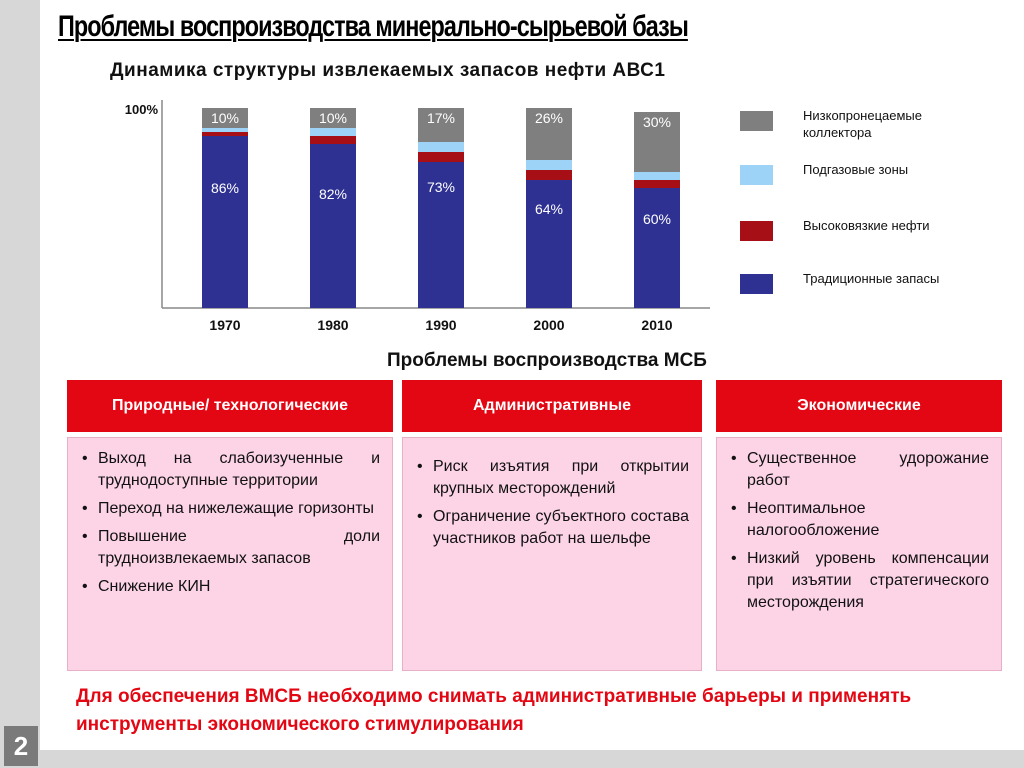  What do you see at coordinates (805, 519) in the screenshot?
I see `list-item: • Неоптимальное налогообложение` at bounding box center [805, 519].